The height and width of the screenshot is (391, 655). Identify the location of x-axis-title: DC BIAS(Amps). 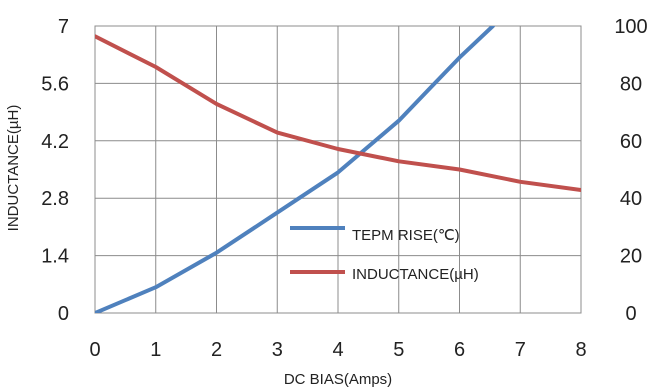
(338, 379).